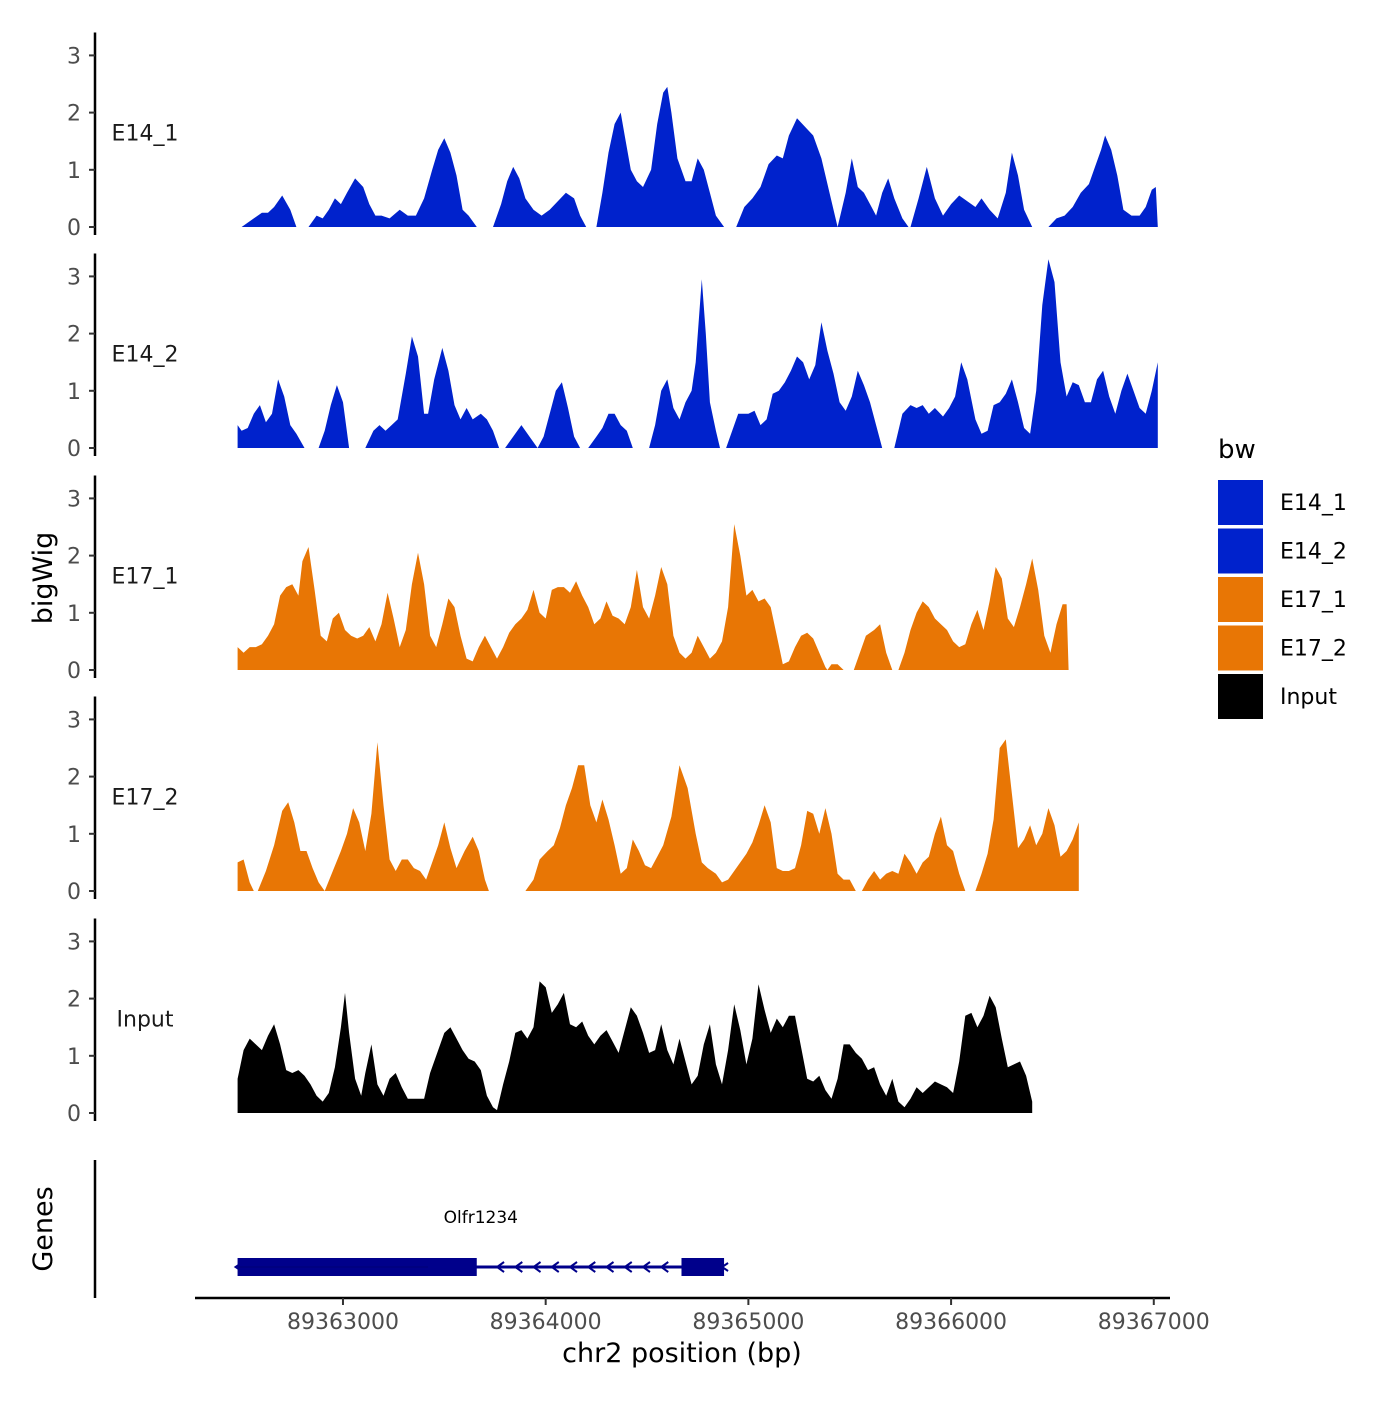 The height and width of the screenshot is (1404, 1400). I want to click on legend-label: E17_2, so click(1313, 649).